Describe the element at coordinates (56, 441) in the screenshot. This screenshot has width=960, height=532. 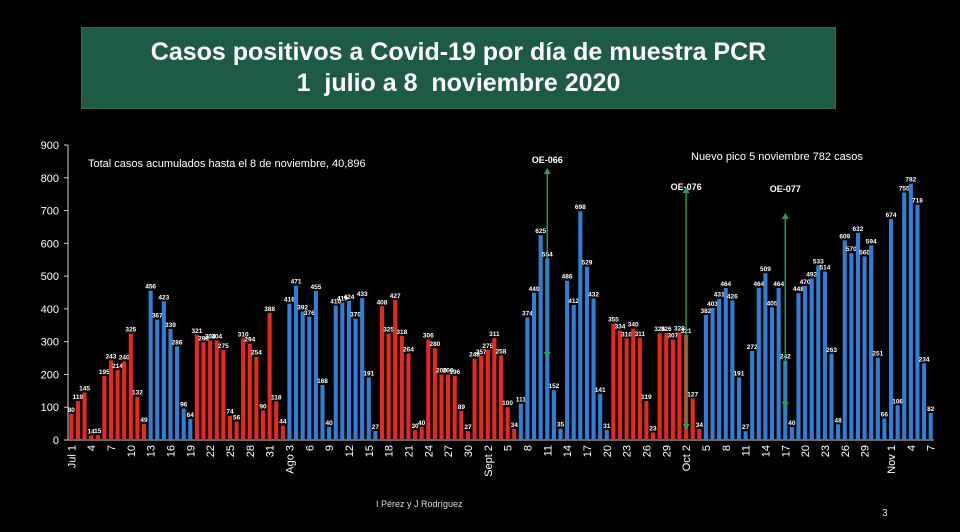
I see `y-tick-label: 0` at that location.